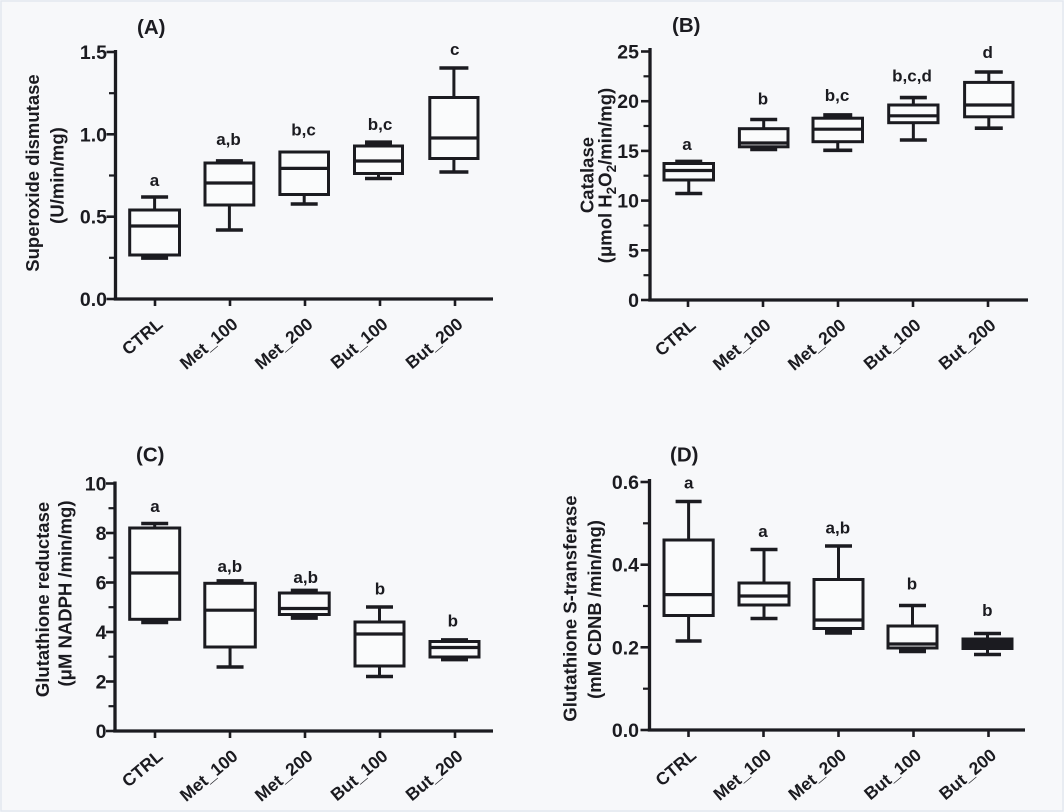  Describe the element at coordinates (594, 609) in the screenshot. I see `svg-text: (mM CDNB /min/mg)` at that location.